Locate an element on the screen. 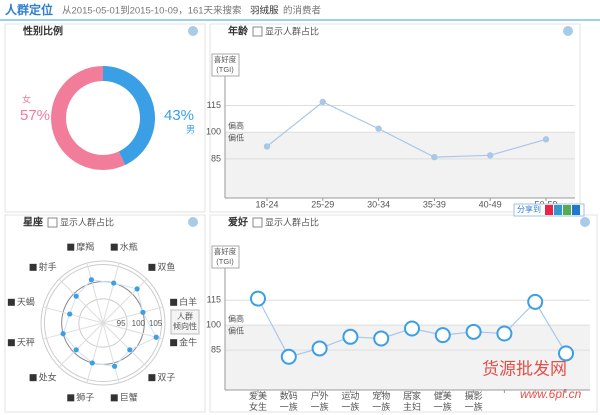 This screenshot has height=415, width=600. sign-label: 天秤 is located at coordinates (26, 343).